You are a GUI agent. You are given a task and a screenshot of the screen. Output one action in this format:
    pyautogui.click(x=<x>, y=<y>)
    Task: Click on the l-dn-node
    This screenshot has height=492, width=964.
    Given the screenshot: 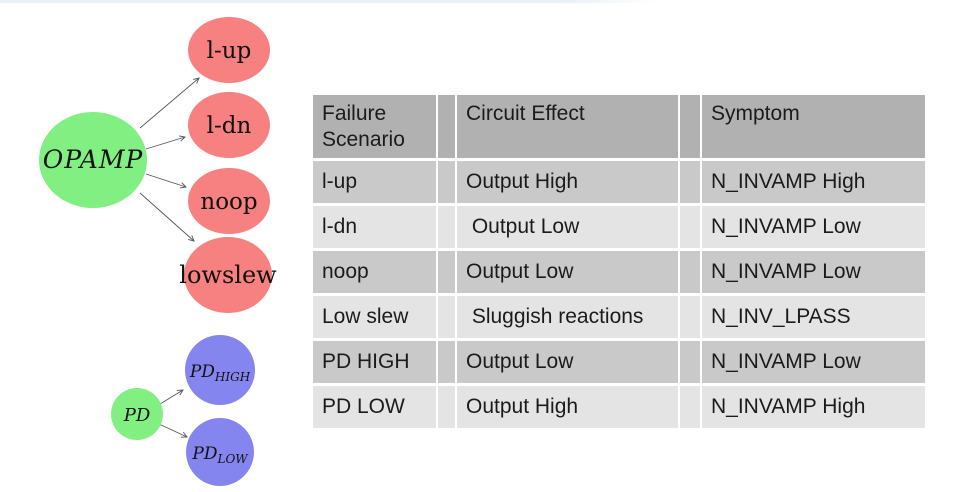 What is the action you would take?
    pyautogui.click(x=229, y=125)
    